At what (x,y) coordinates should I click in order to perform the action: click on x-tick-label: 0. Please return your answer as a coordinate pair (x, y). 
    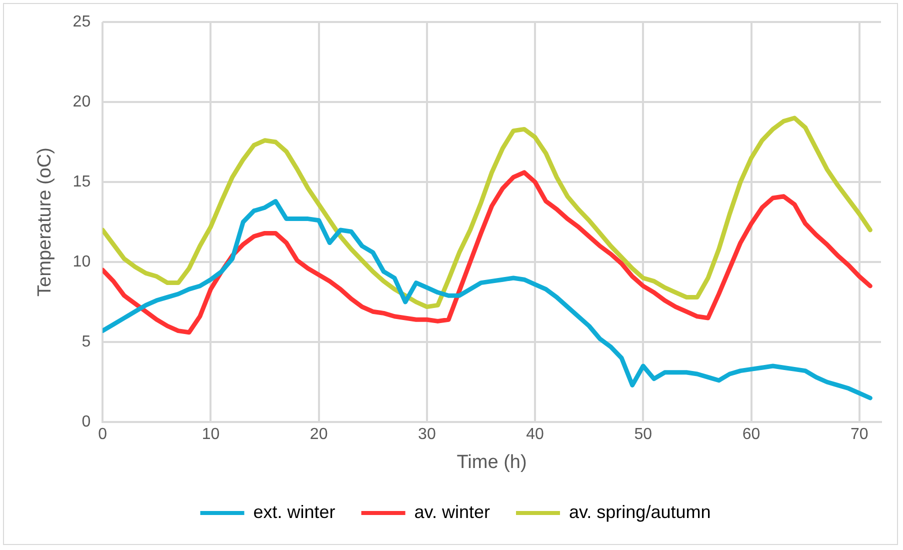
    Looking at the image, I should click on (103, 435).